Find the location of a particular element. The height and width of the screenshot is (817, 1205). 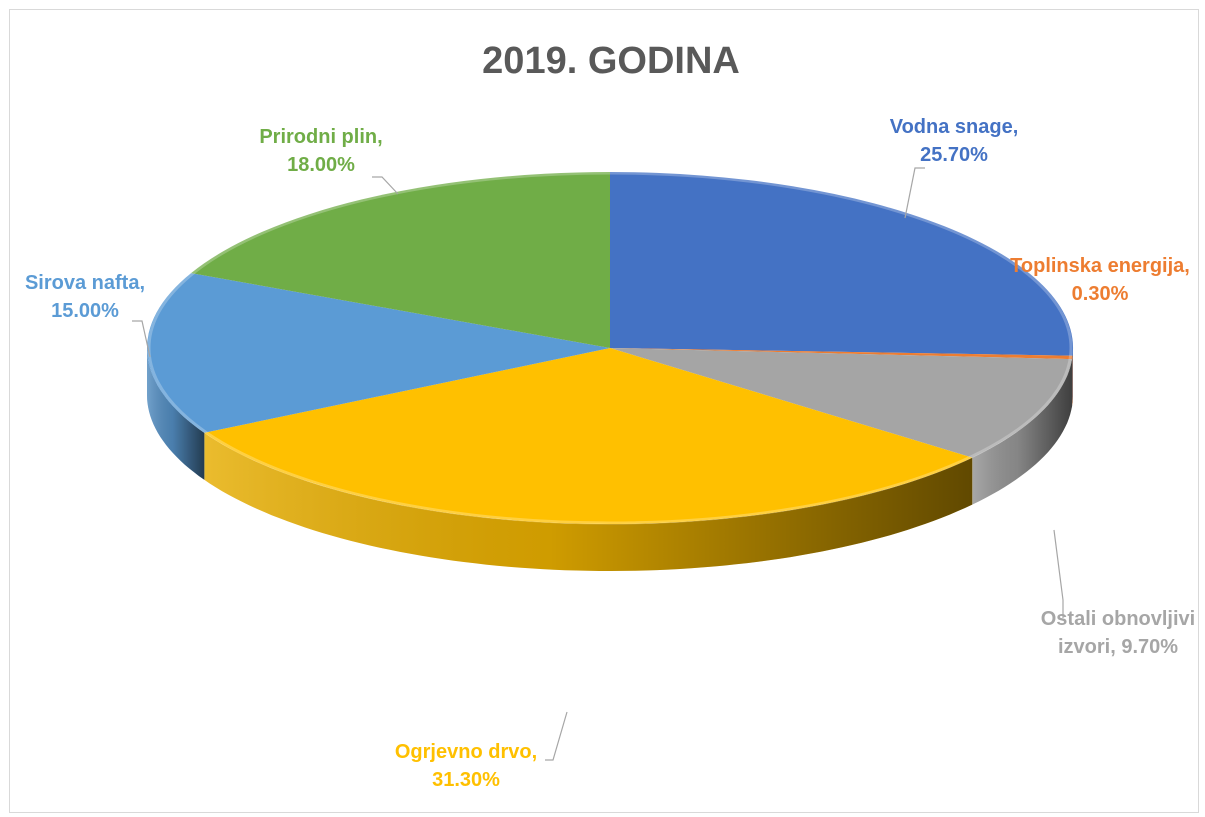

data-label-5: Prirodni plin, 18.00% is located at coordinates (320, 151).